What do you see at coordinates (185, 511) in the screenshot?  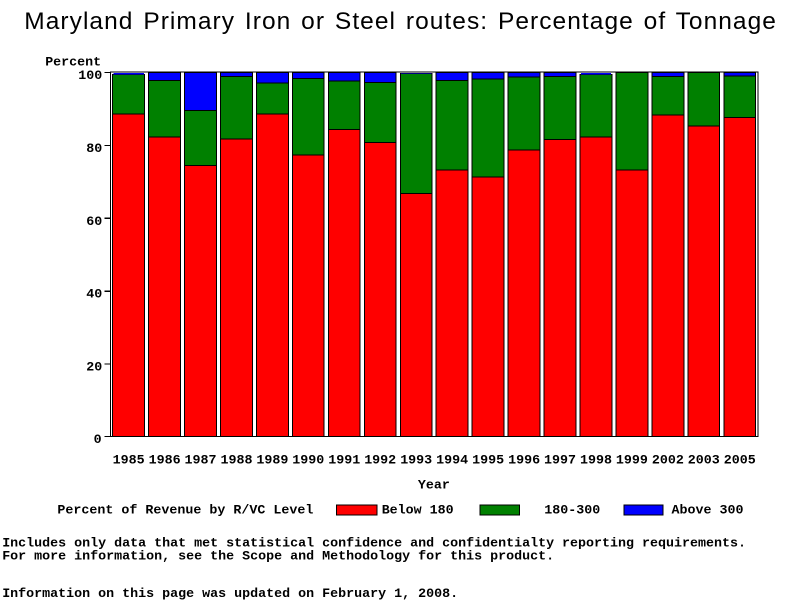 I see `svg-text:Percent of Revenue by R/VC Lev: Percent of Revenue by R/VC Level` at bounding box center [185, 511].